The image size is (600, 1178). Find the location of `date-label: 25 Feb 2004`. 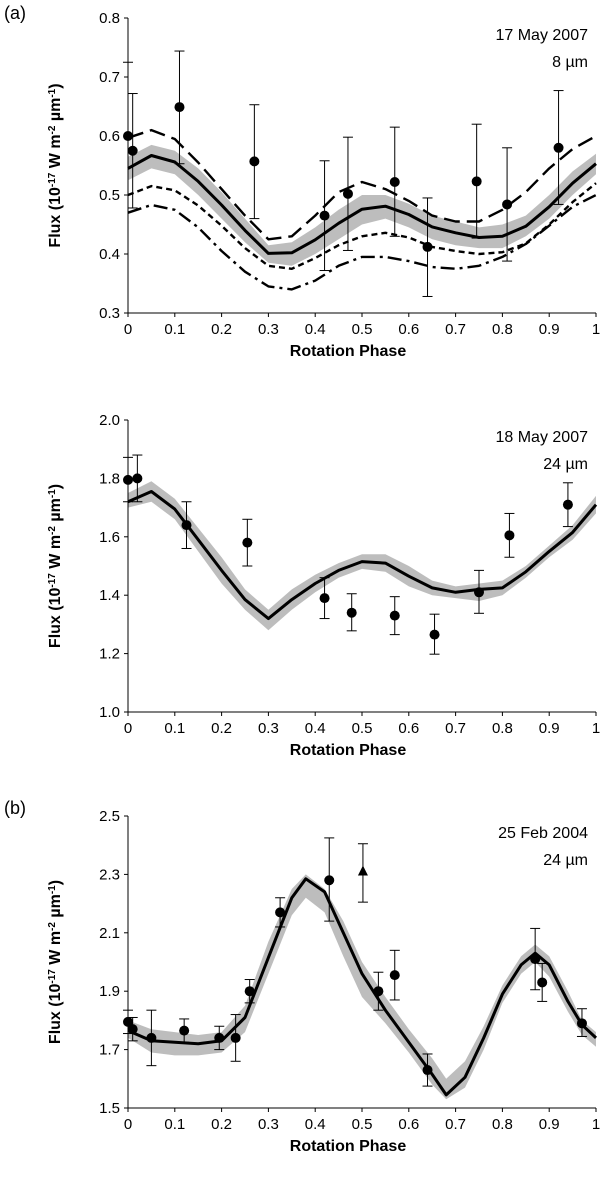

date-label: 25 Feb 2004 is located at coordinates (543, 833).